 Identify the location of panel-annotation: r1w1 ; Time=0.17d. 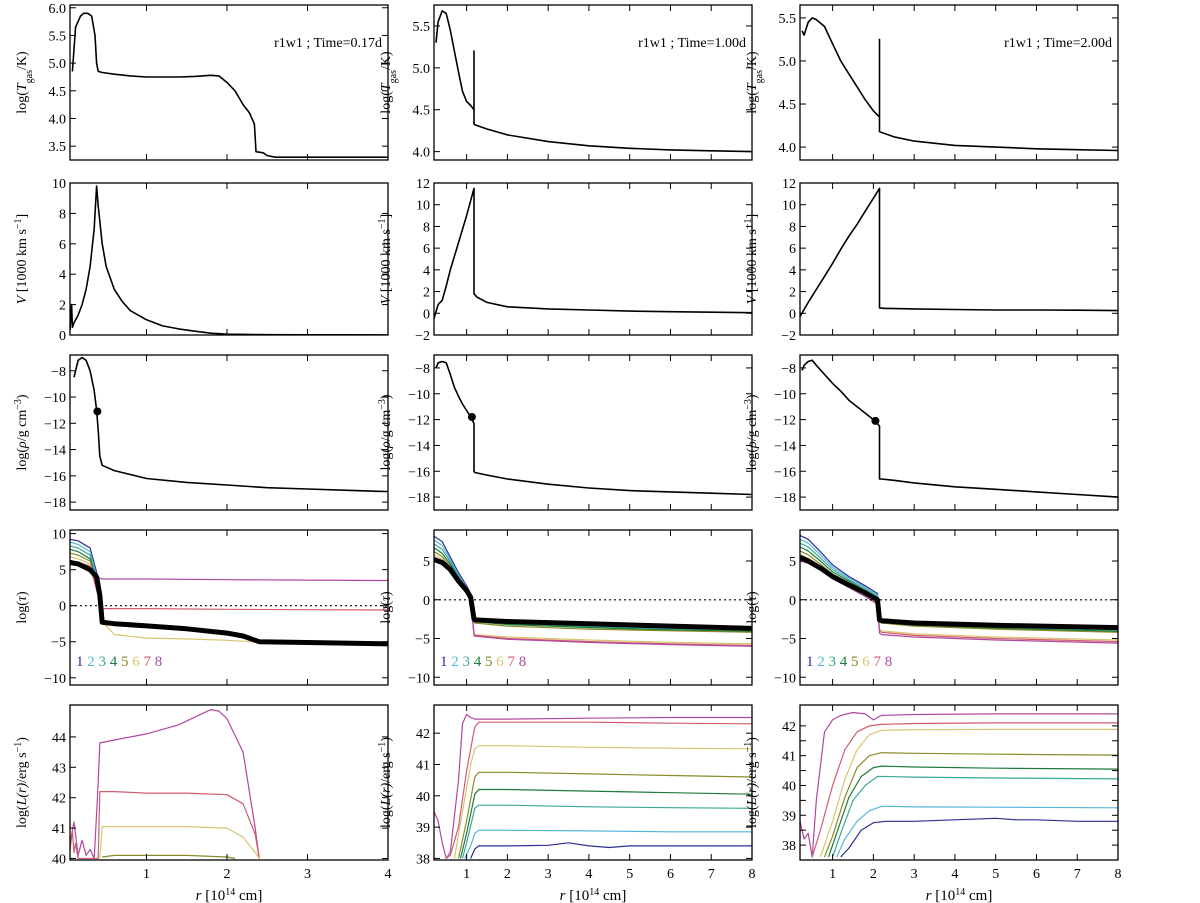
(328, 43).